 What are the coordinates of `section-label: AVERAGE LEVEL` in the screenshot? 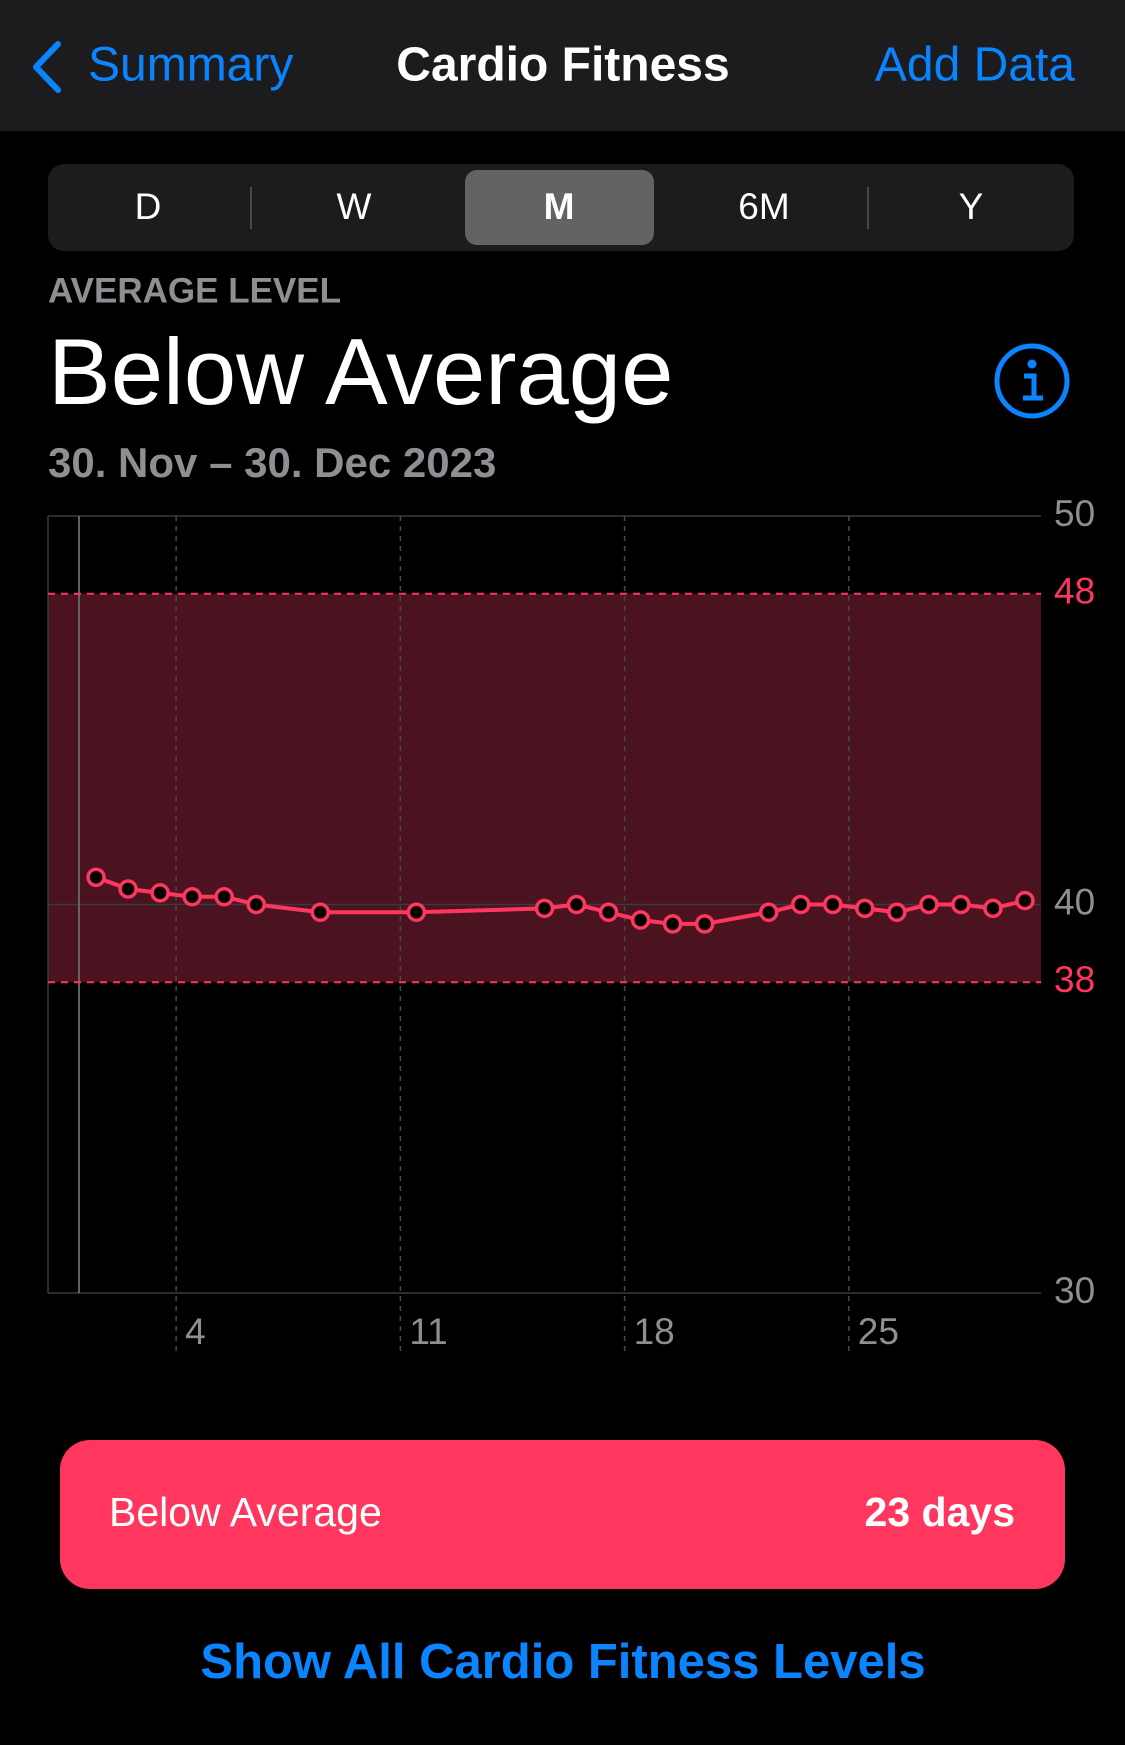 It's located at (194, 290).